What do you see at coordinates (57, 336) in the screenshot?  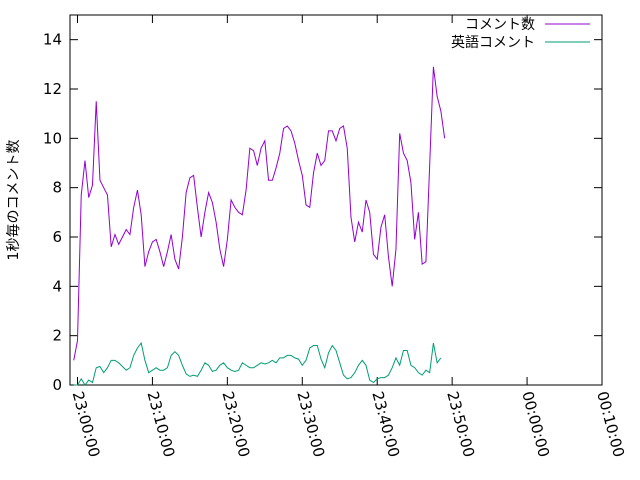 I see `y-tick-label: 2` at bounding box center [57, 336].